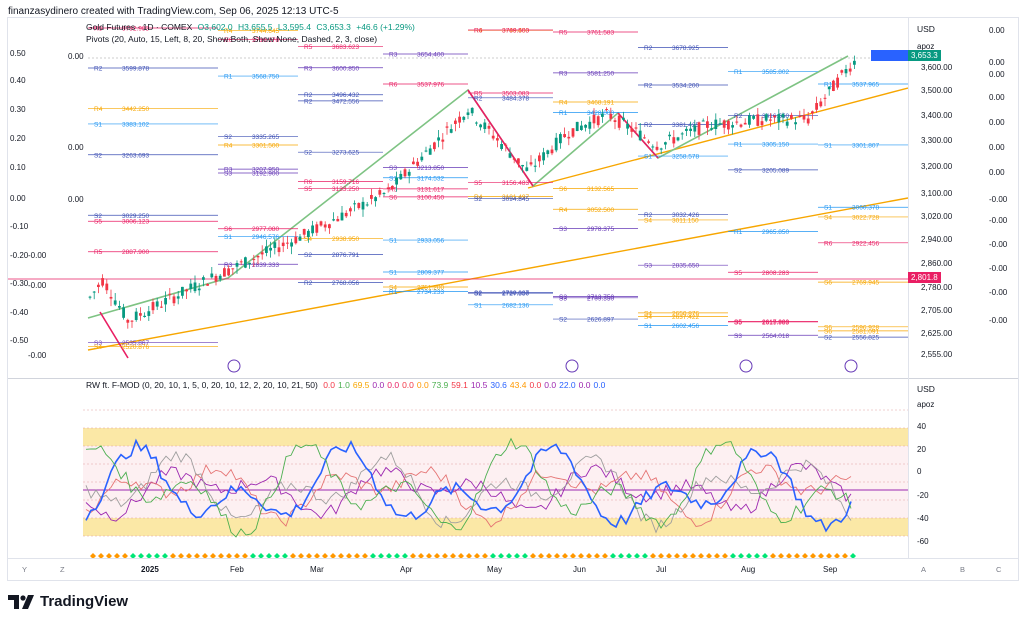 The width and height of the screenshot is (1024, 622). What do you see at coordinates (921, 449) in the screenshot?
I see `osc-tick: 20` at bounding box center [921, 449].